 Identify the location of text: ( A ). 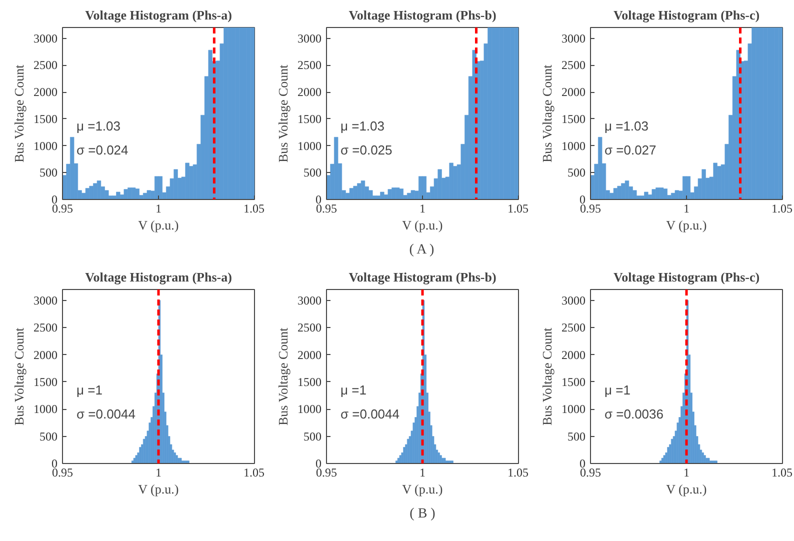
(422, 250).